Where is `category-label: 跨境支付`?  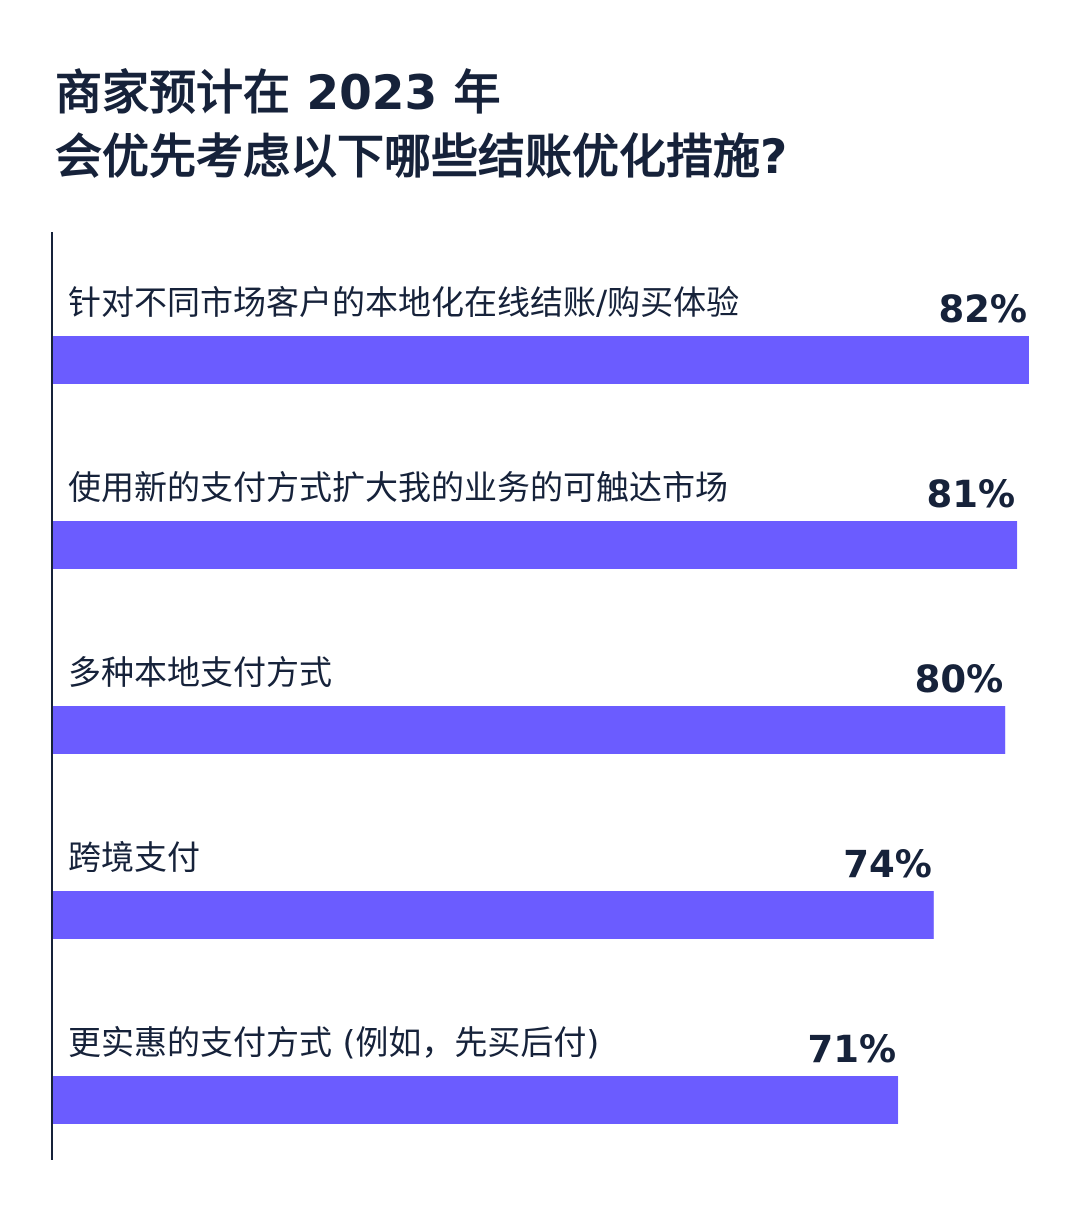
category-label: 跨境支付 is located at coordinates (134, 857).